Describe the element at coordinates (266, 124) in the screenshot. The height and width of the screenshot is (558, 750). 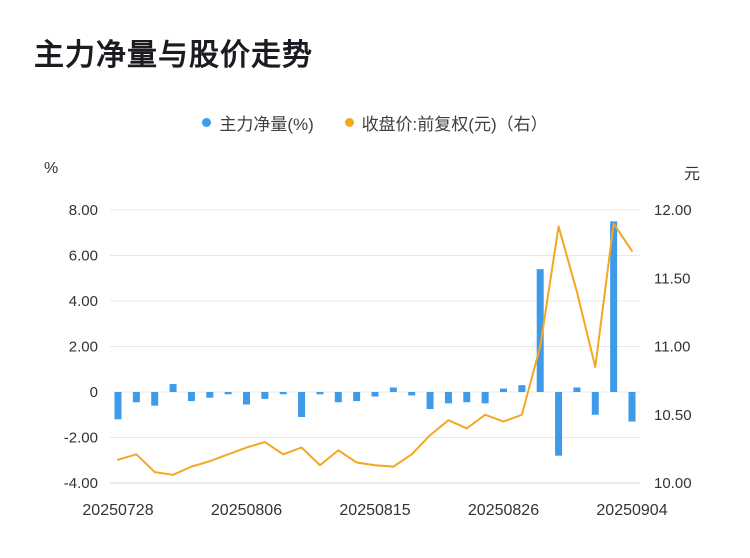
I see `legend-label: 主力净量(%)` at that location.